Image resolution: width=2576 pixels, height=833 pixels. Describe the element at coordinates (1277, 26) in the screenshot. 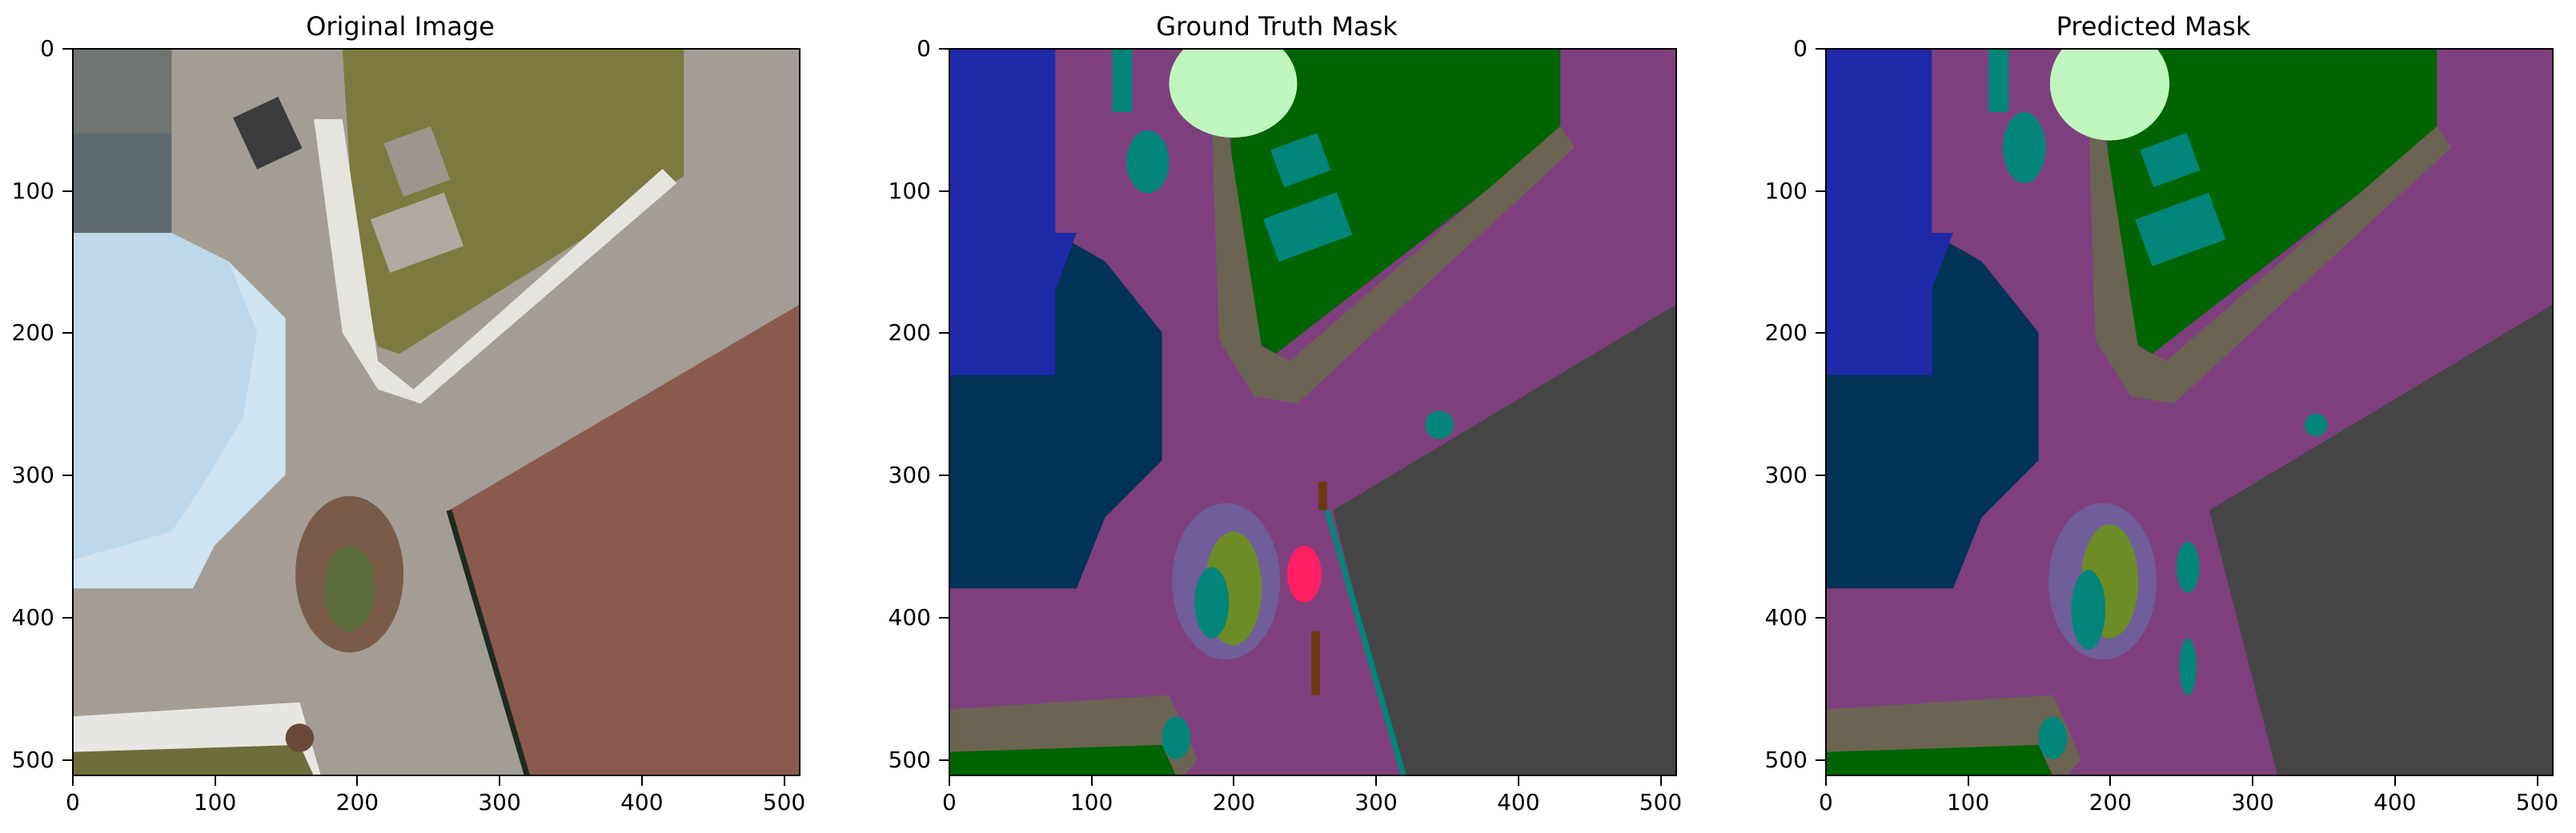

I see `panel-title: Ground Truth Mask` at that location.